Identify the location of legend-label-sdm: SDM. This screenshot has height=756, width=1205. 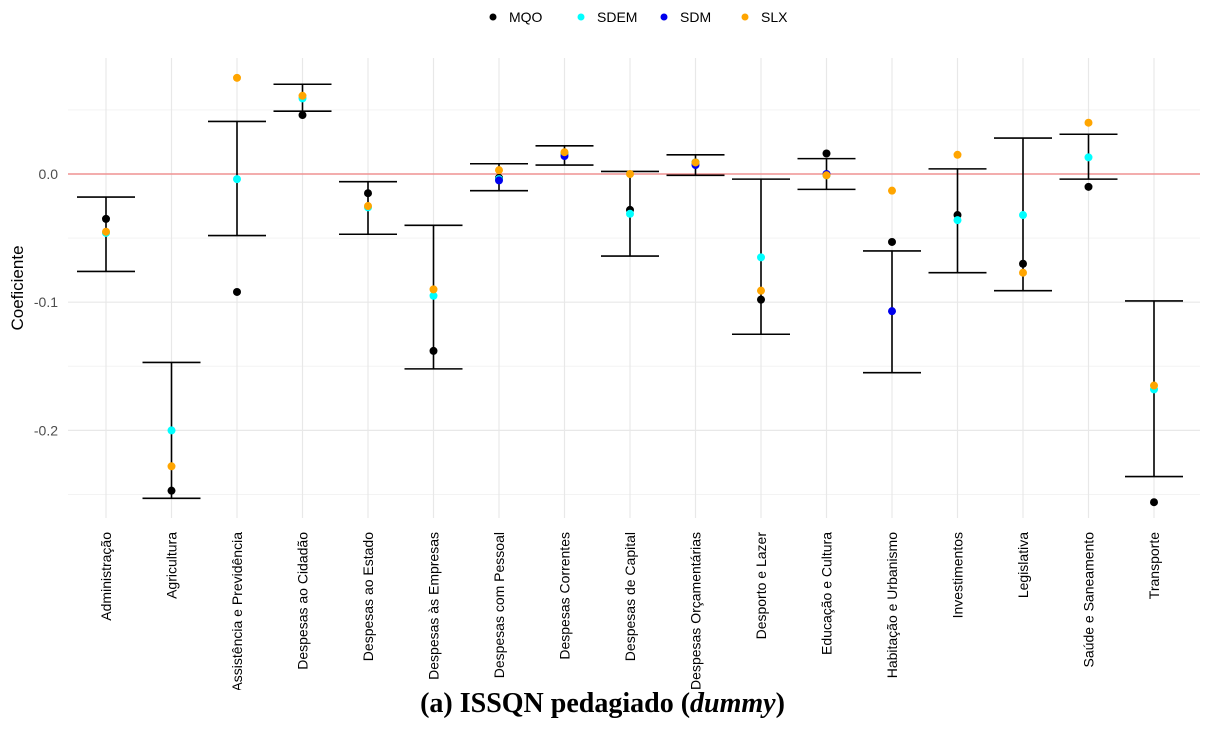
(695, 17).